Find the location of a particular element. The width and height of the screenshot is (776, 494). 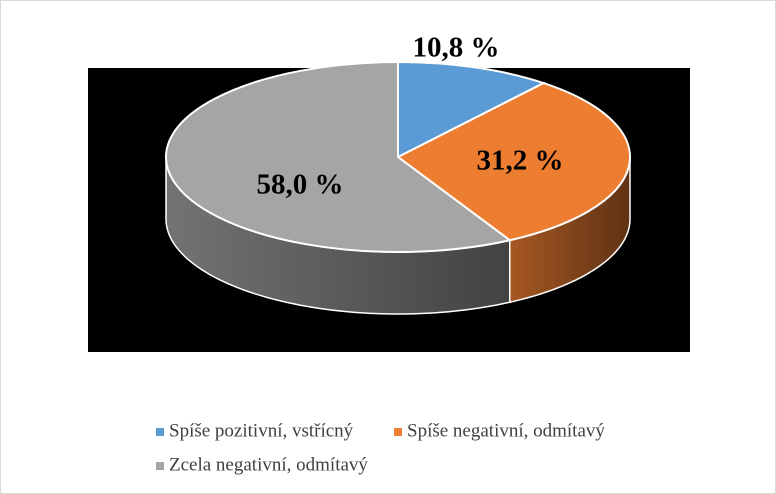

legend-label: Spíše pozitivní, vstřícný is located at coordinates (261, 430).